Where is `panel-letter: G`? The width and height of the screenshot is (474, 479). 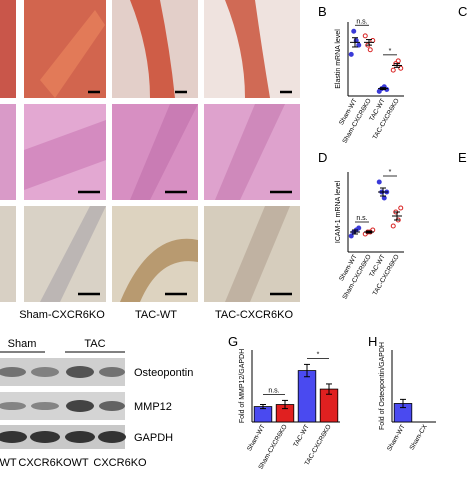 panel-letter: G is located at coordinates (233, 341).